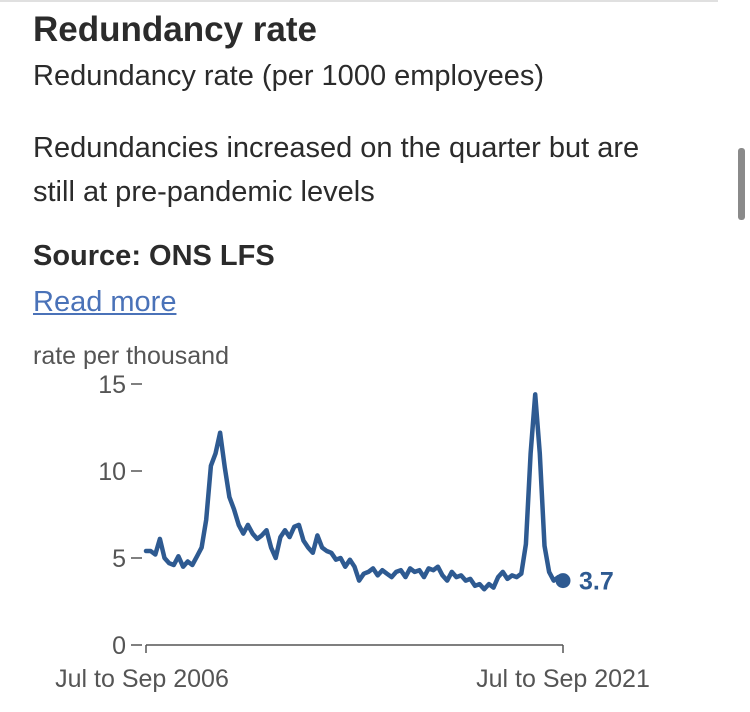 The image size is (750, 712). I want to click on y-tick-label: 15, so click(112, 385).